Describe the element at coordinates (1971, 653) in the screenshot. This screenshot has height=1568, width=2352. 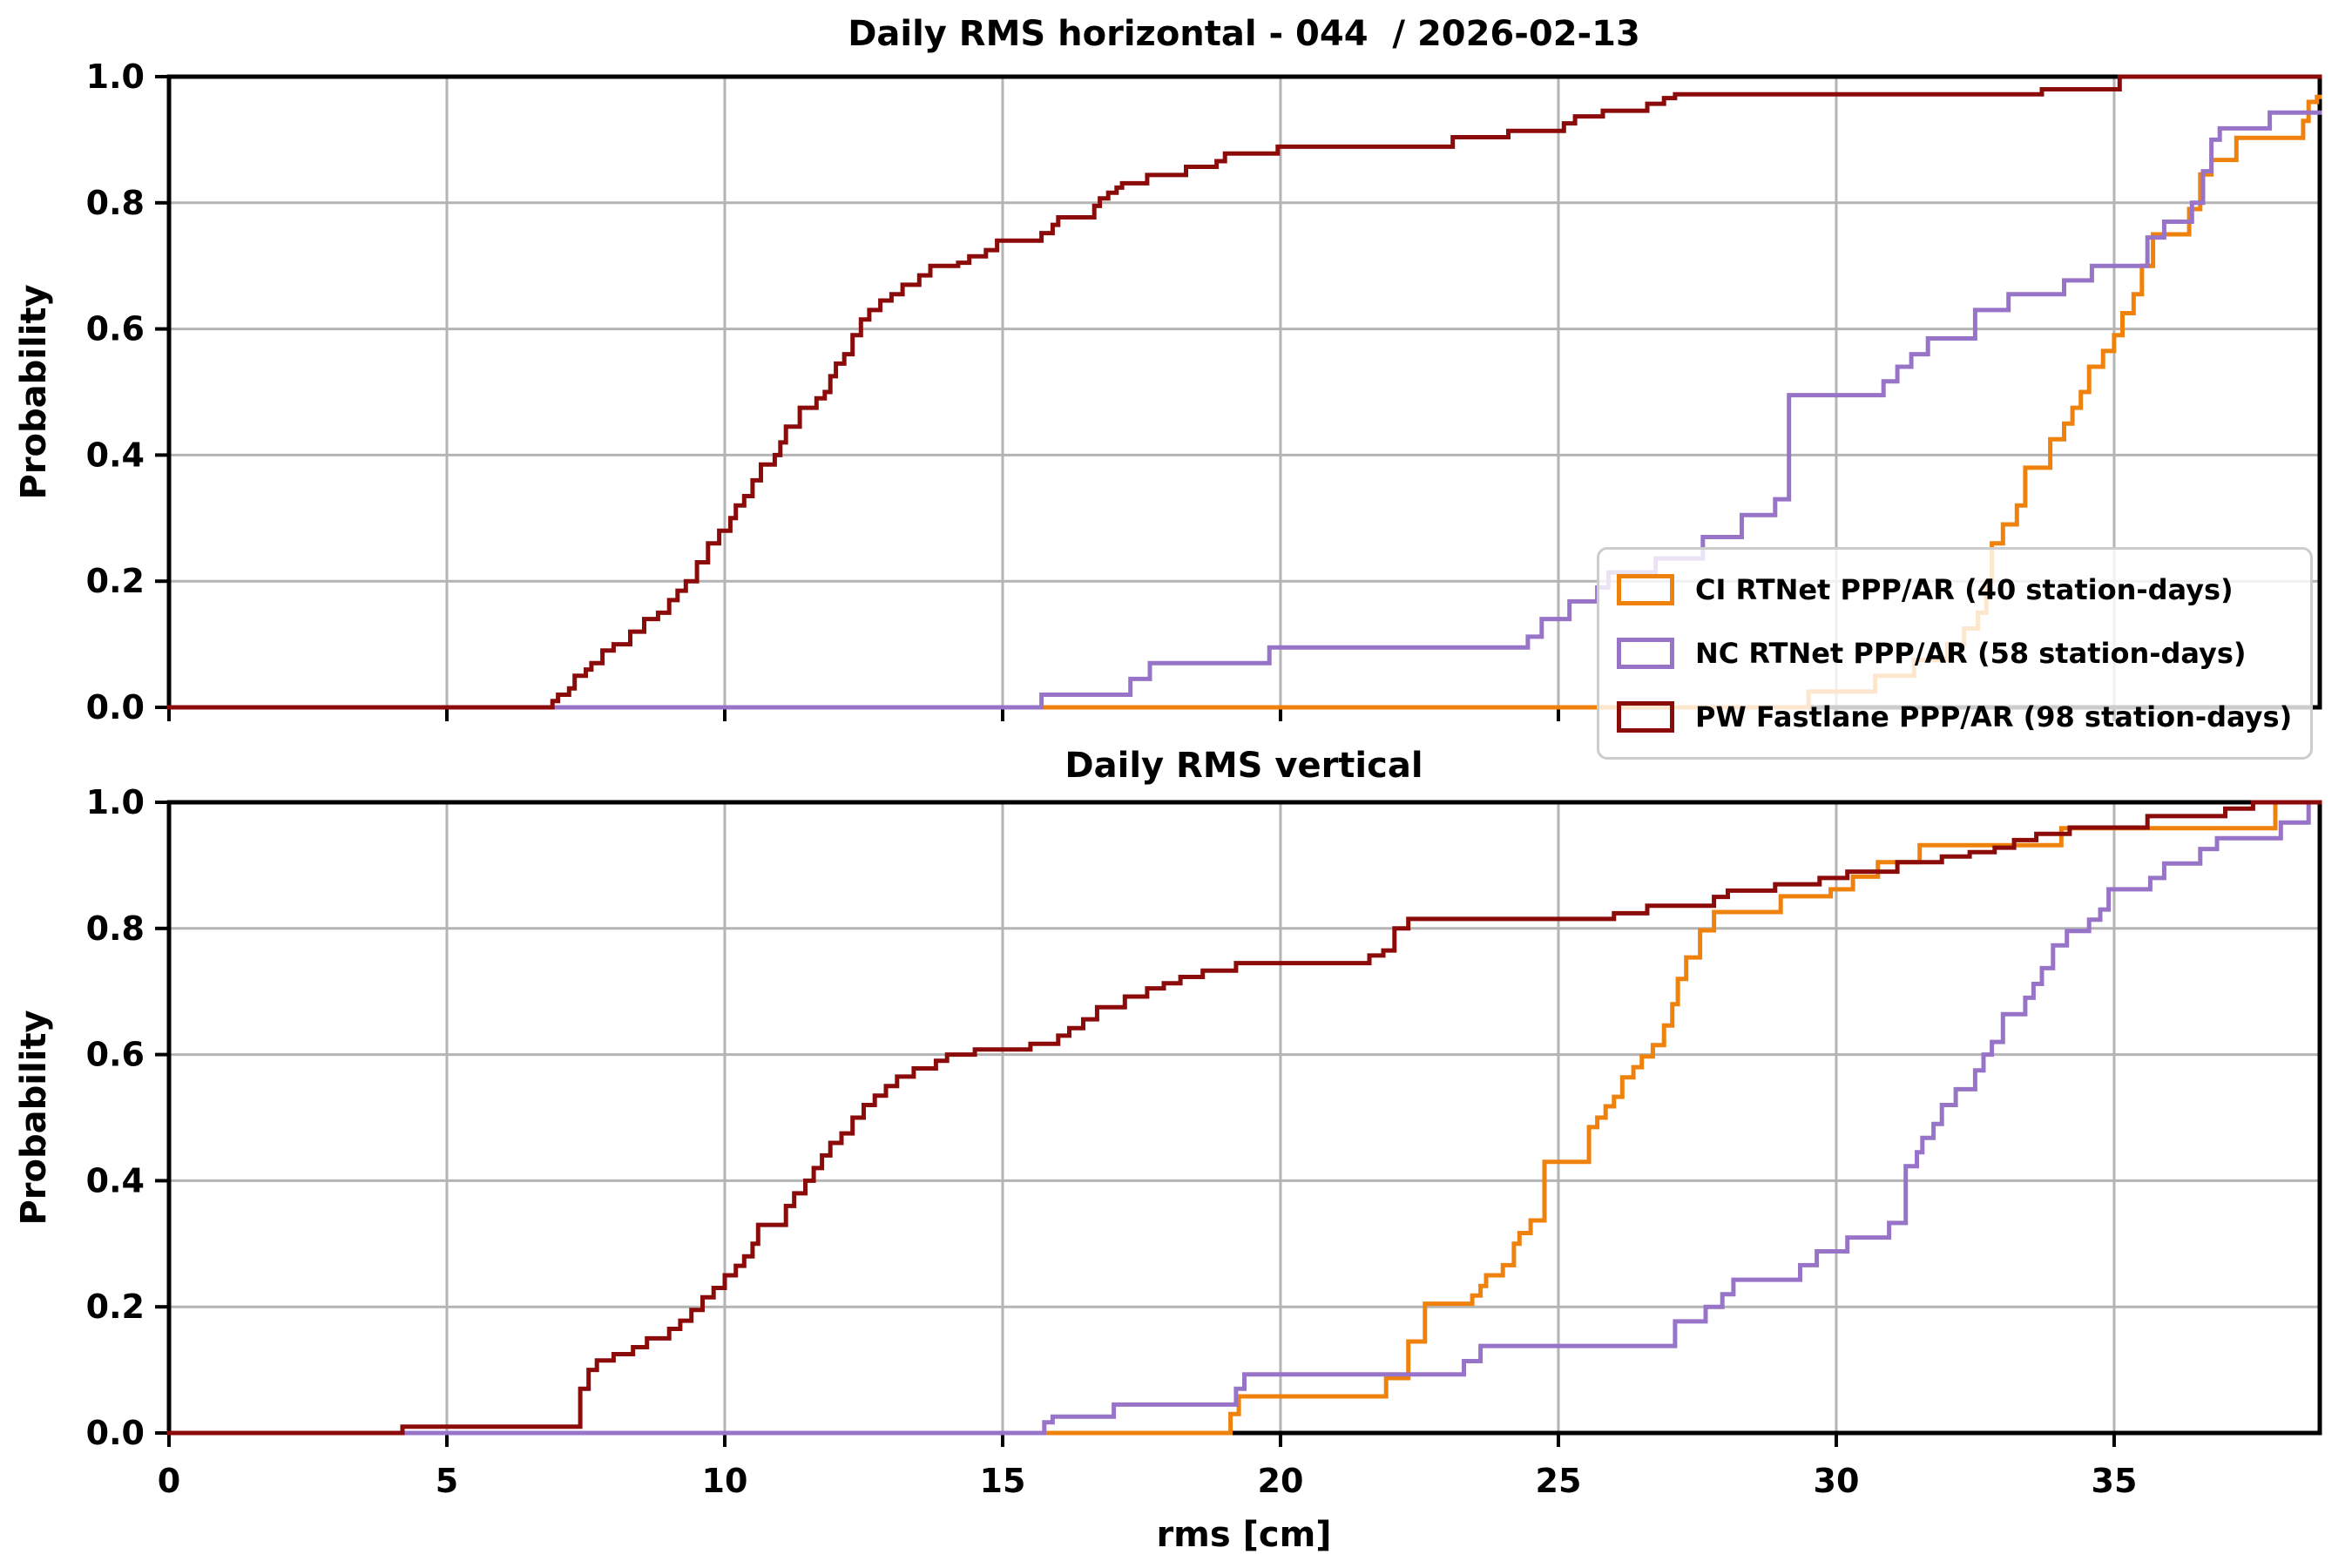
I see `legend-label-nc: NC RTNet PPP/AR (58 station-days)` at that location.